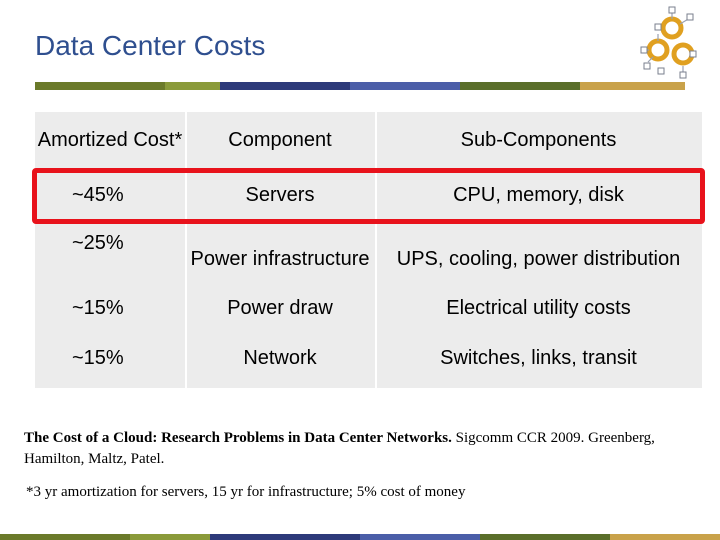 The width and height of the screenshot is (720, 540). What do you see at coordinates (368, 140) in the screenshot?
I see `table-header-row: Amortized Cost* Component Sub-Components` at bounding box center [368, 140].